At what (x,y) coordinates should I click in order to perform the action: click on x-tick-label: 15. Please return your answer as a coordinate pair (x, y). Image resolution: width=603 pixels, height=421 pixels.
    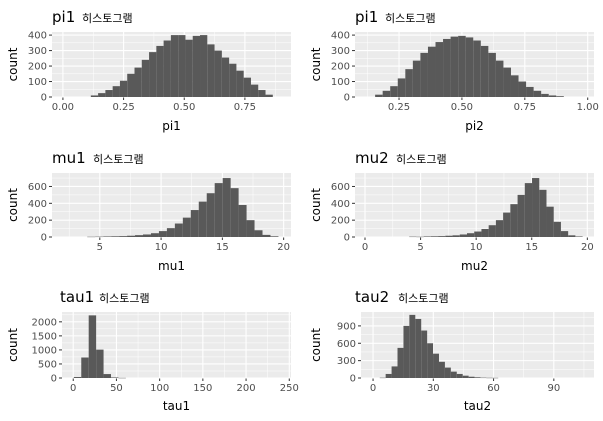
    Looking at the image, I should click on (222, 247).